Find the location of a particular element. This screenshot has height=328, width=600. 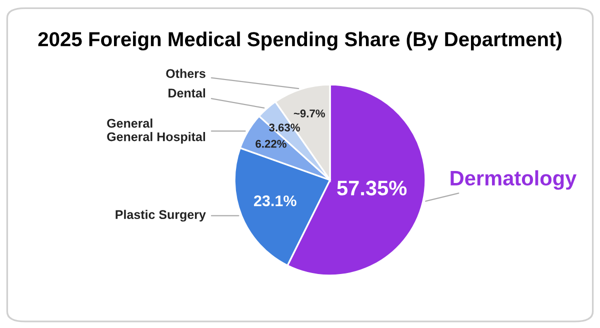

slice-label: Plastic Surgery is located at coordinates (161, 216).